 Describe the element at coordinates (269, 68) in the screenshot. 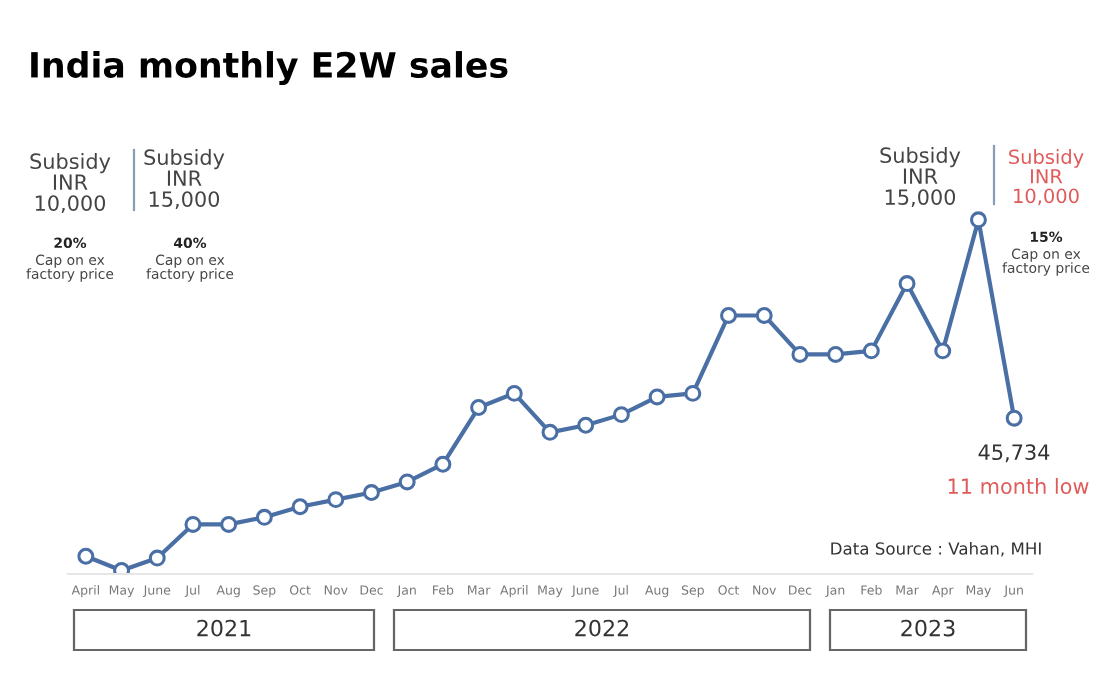

I see `chart-title: India monthly E2W sales` at that location.